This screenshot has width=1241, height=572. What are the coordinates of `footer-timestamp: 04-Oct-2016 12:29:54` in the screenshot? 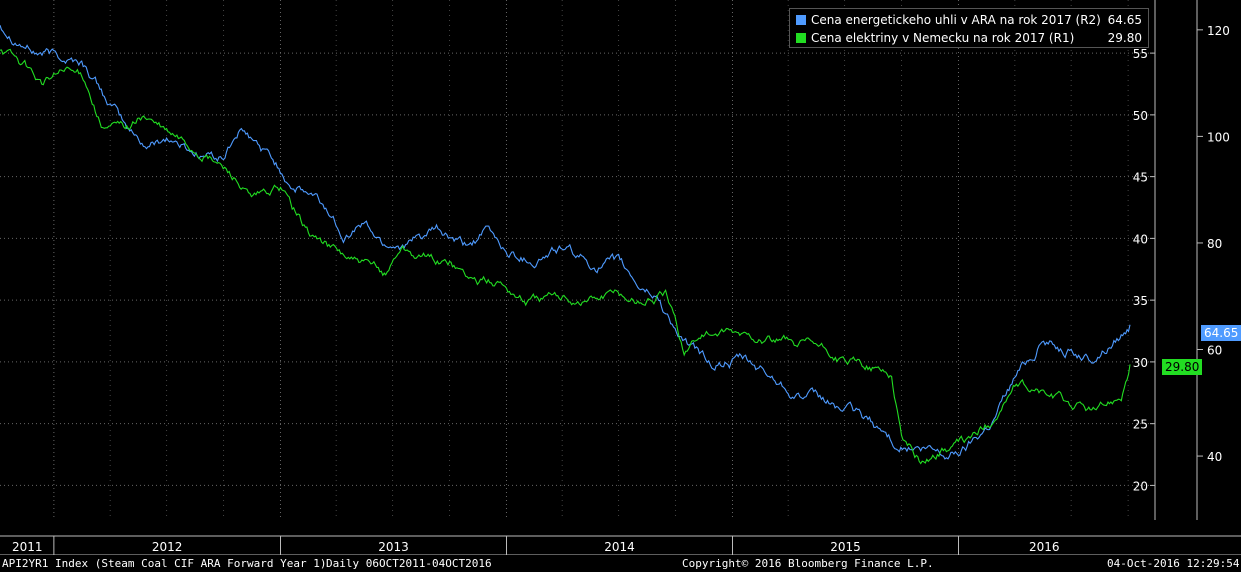 It's located at (1173, 563).